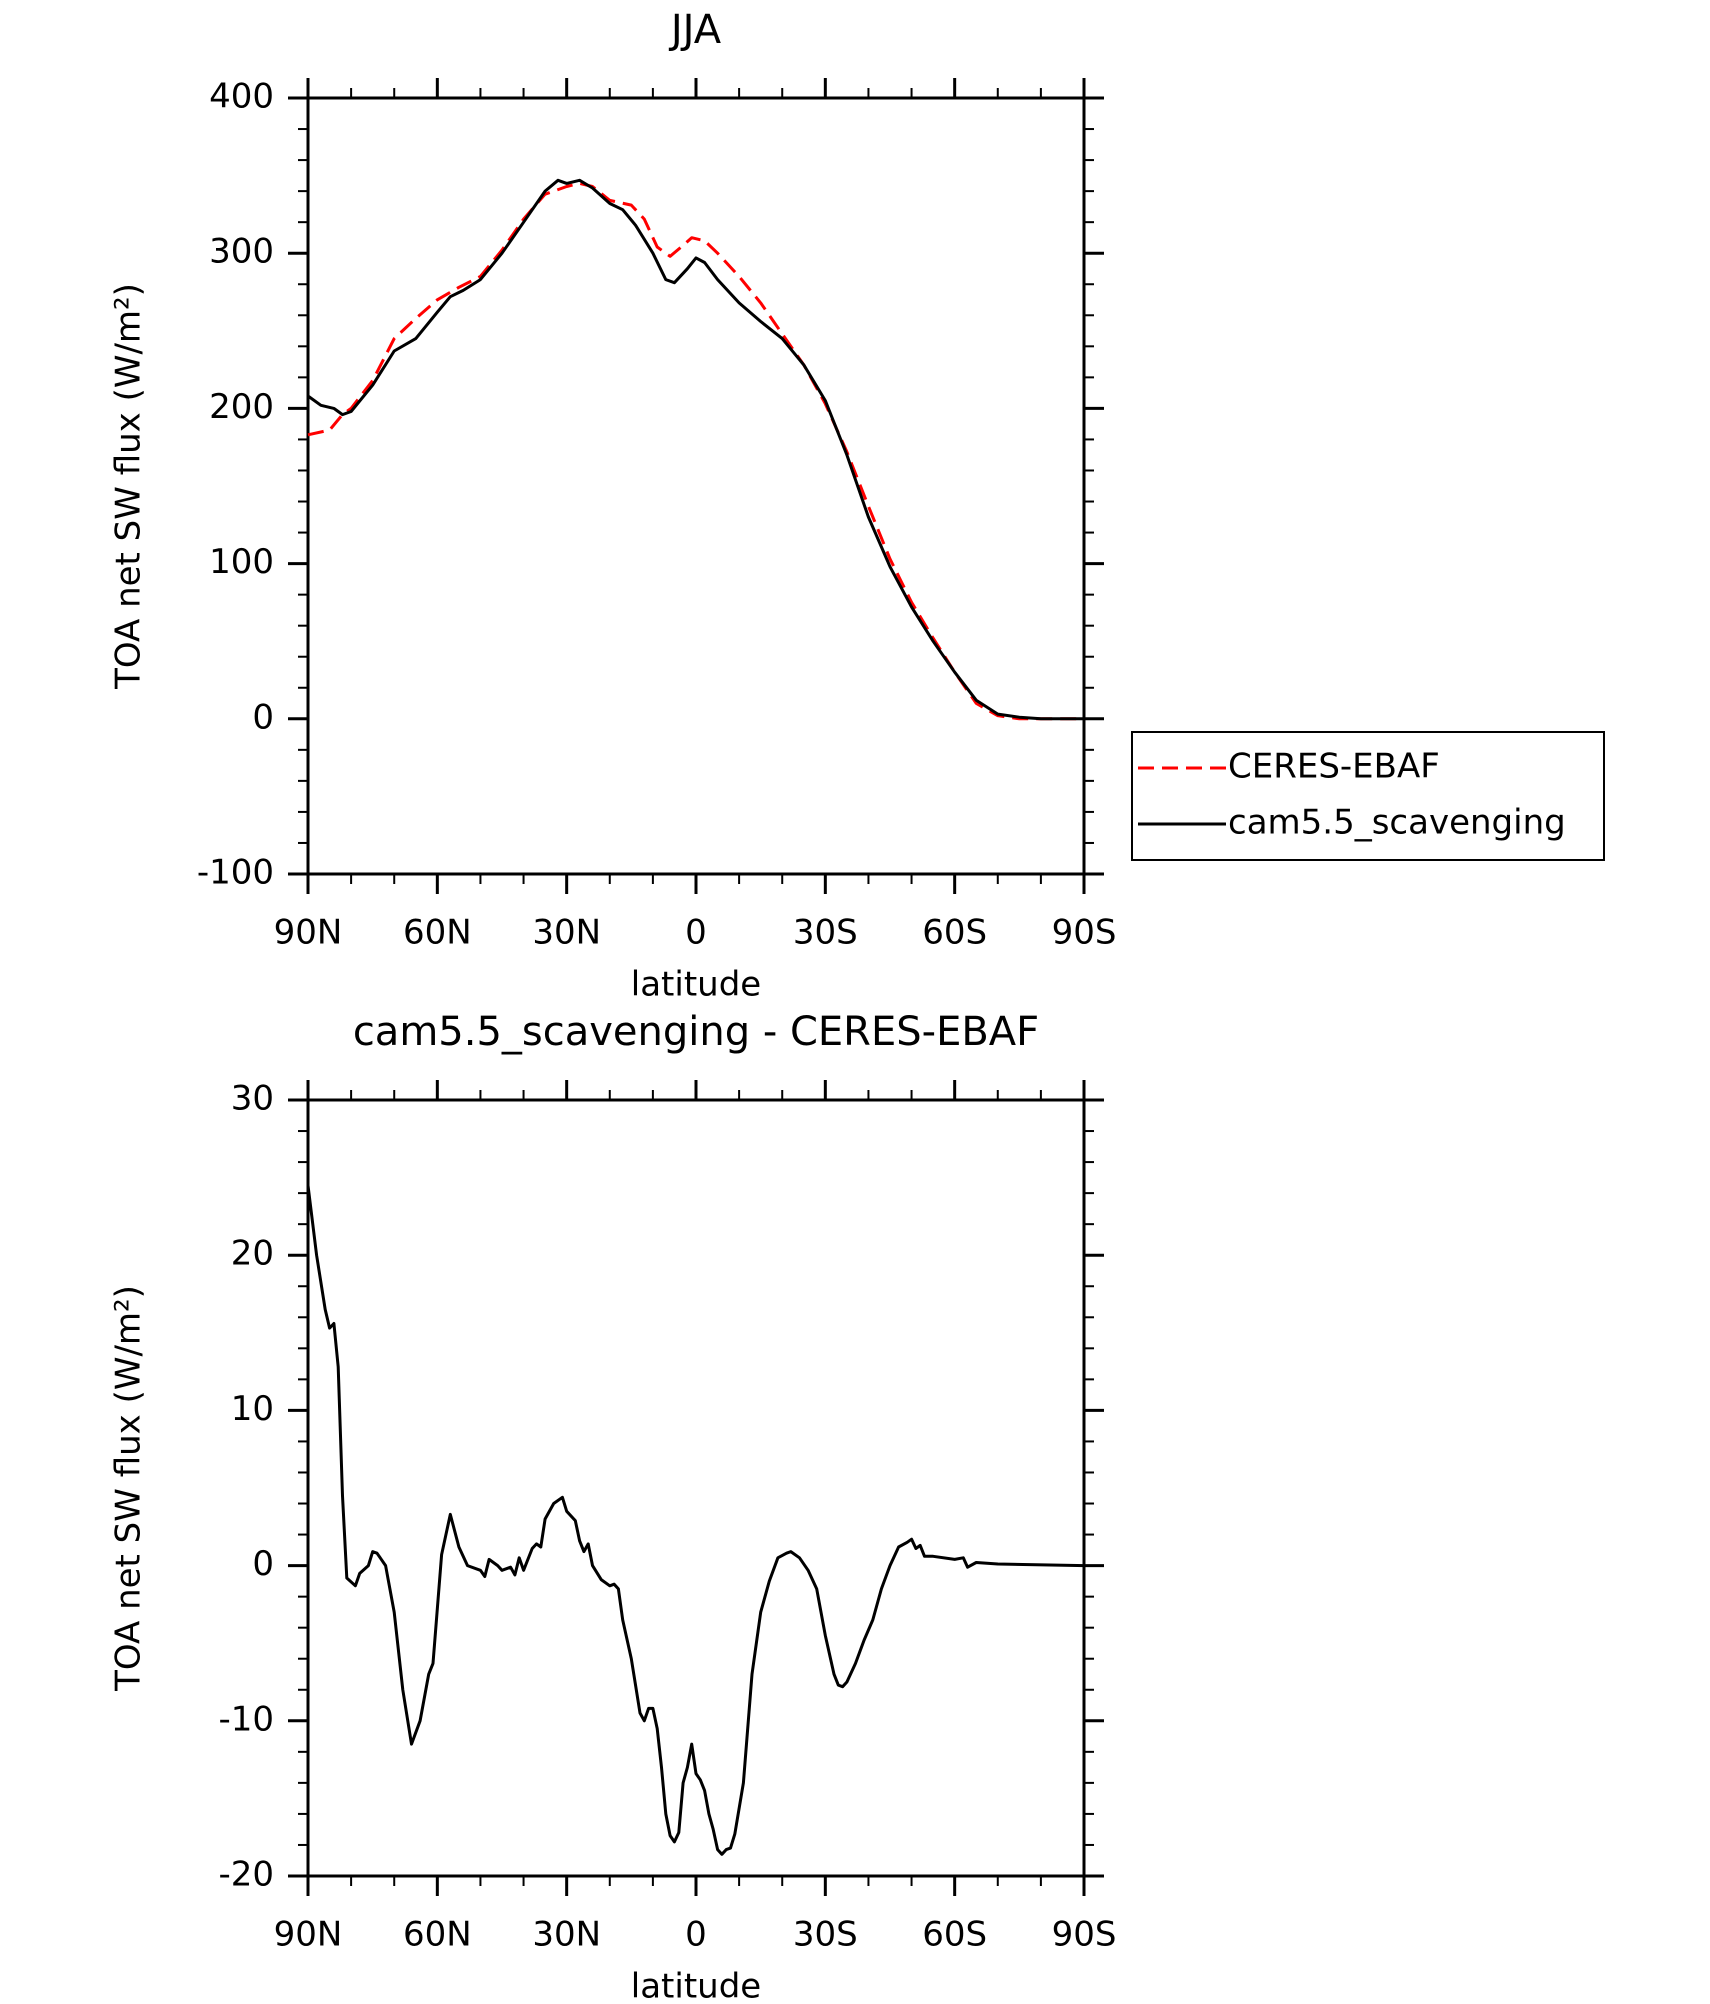 The image size is (1710, 2004). I want to click on y-tick-label: 20, so click(252, 1254).